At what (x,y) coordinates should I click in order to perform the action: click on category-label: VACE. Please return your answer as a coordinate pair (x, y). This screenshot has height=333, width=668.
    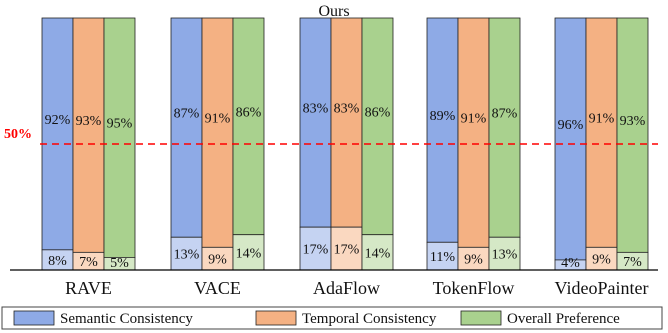
    Looking at the image, I should click on (217, 288).